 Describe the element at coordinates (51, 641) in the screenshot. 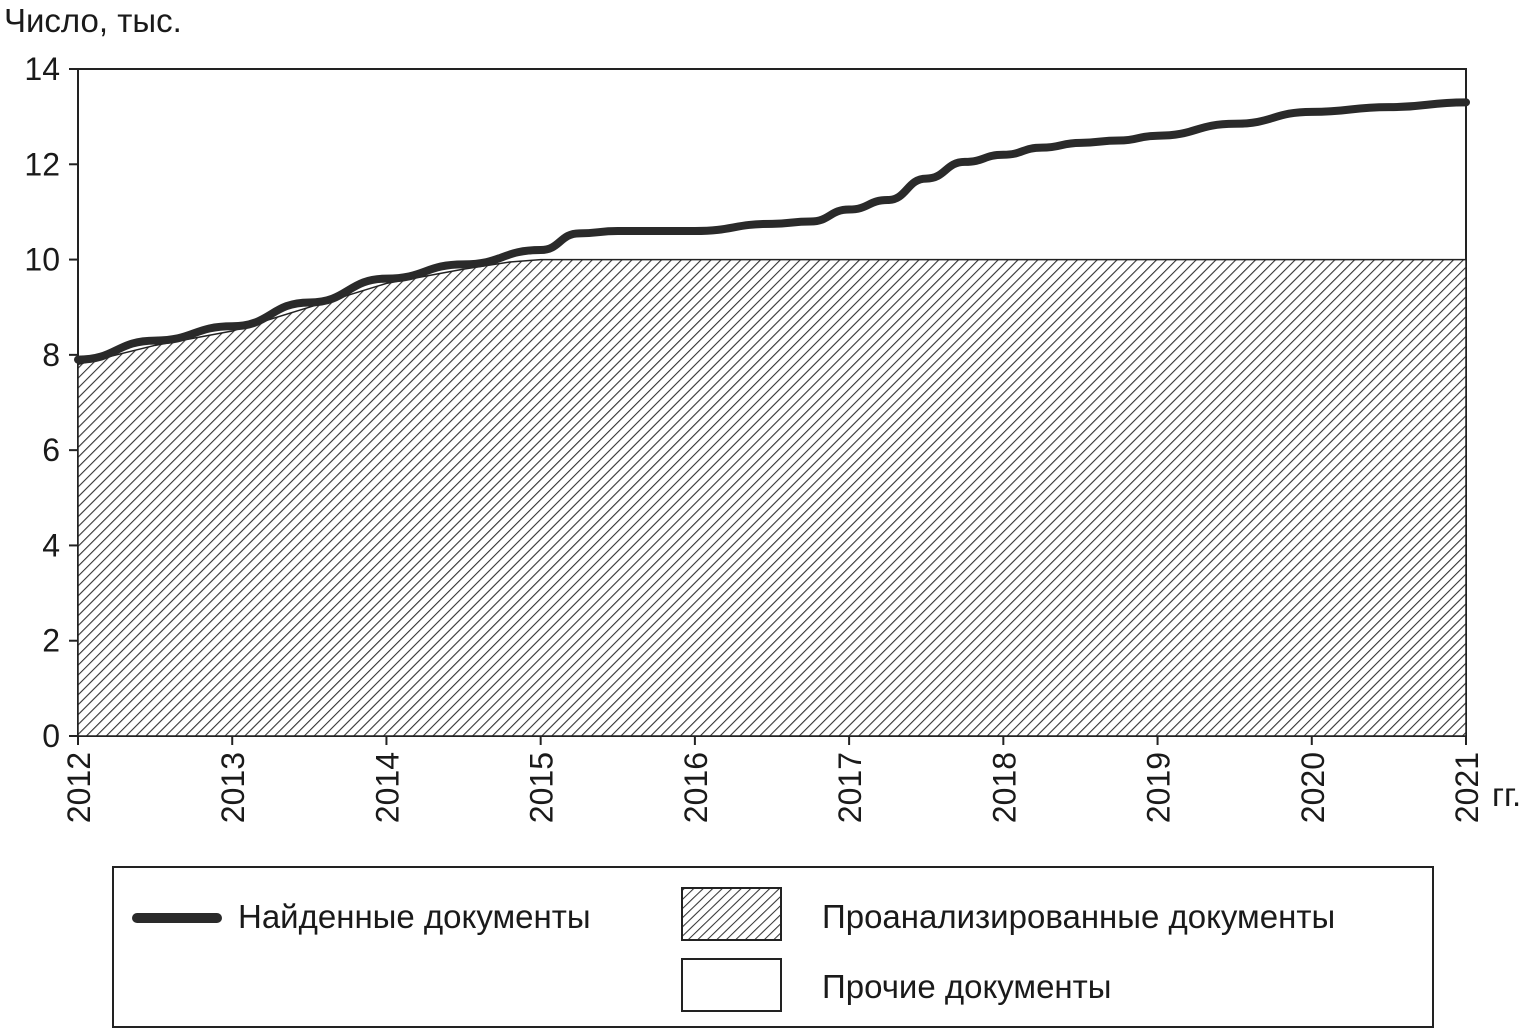

I see `y-tick-label: 2` at that location.